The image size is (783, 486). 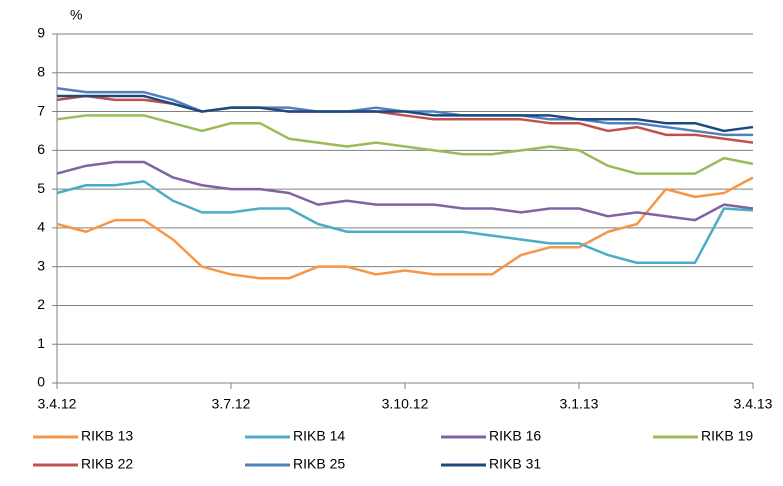 What do you see at coordinates (319, 436) in the screenshot?
I see `legend-label: RIKB 14` at bounding box center [319, 436].